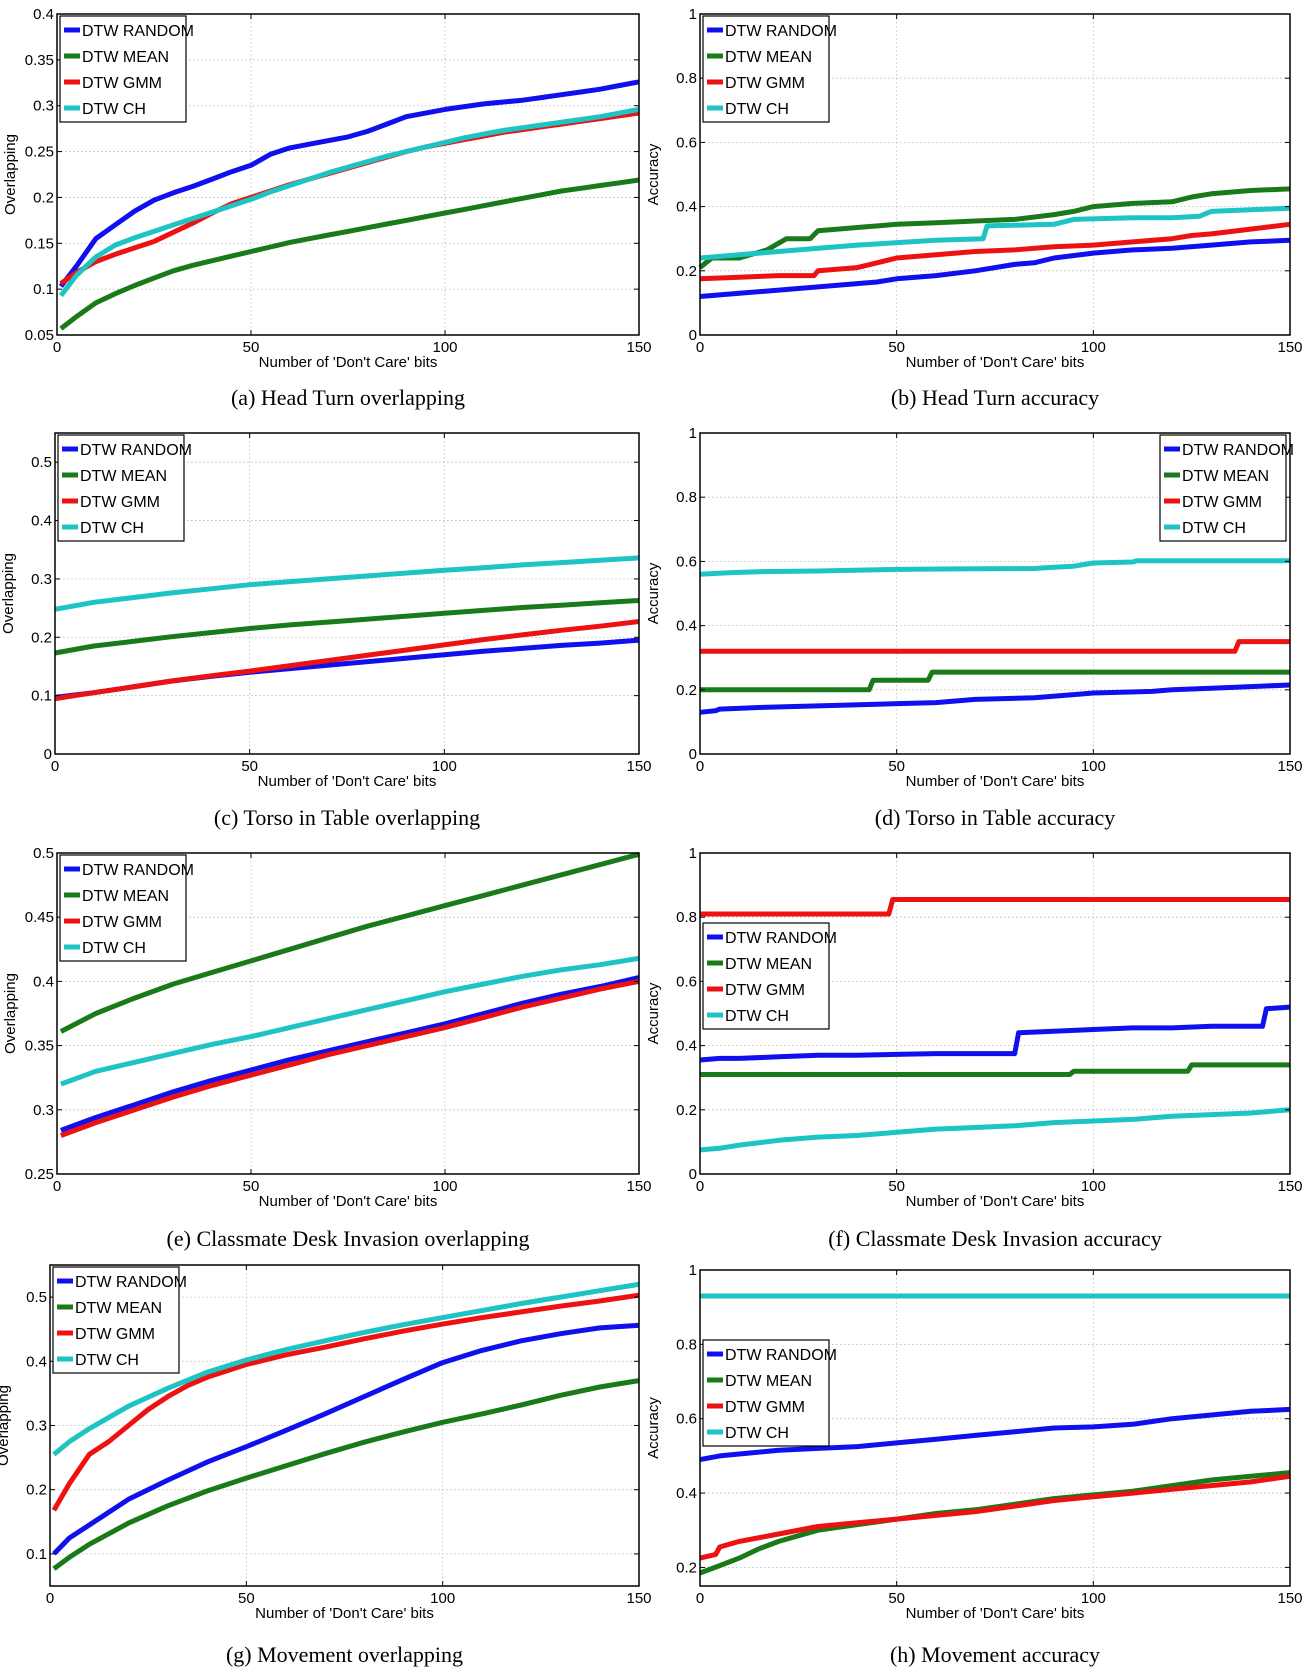  What do you see at coordinates (39, 917) in the screenshot?
I see `y-tick-label: 0.45` at bounding box center [39, 917].